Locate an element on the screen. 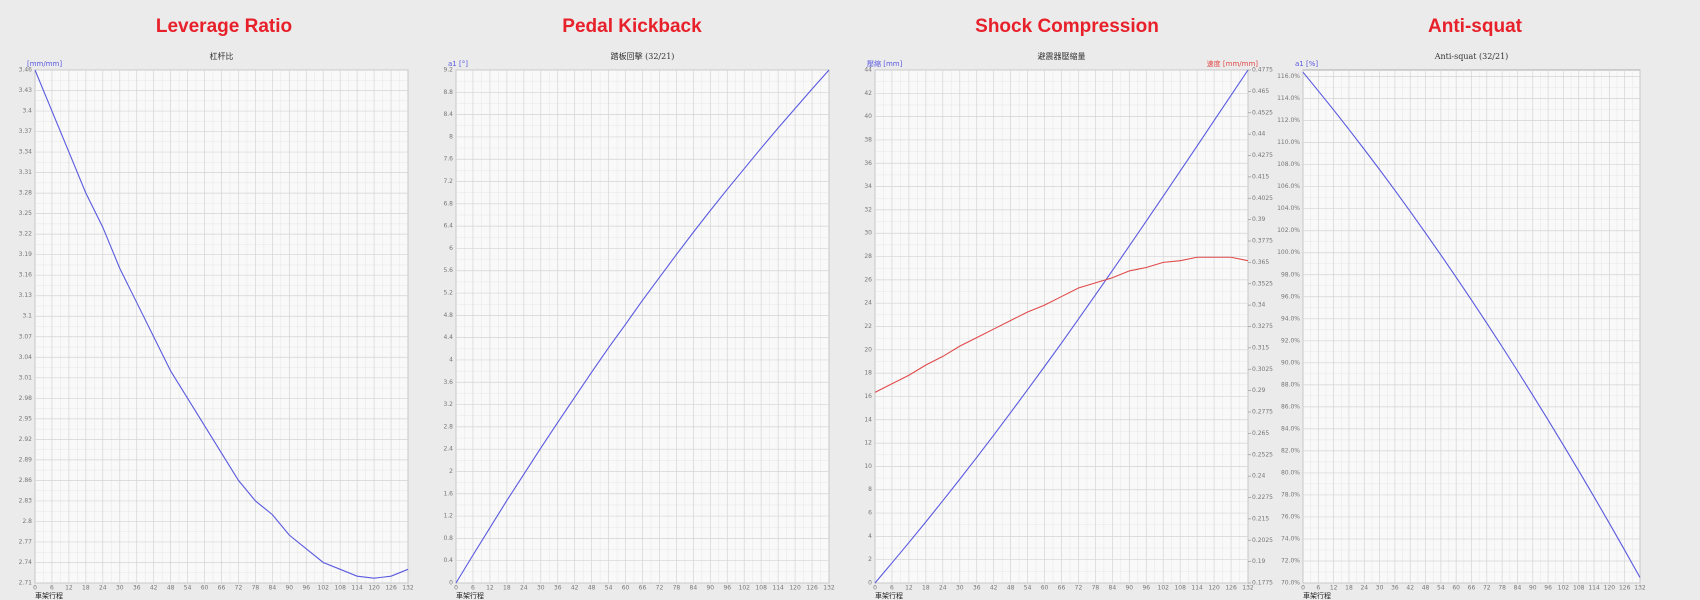 This screenshot has height=600, width=1700. y-tick-label: 34 is located at coordinates (868, 186).